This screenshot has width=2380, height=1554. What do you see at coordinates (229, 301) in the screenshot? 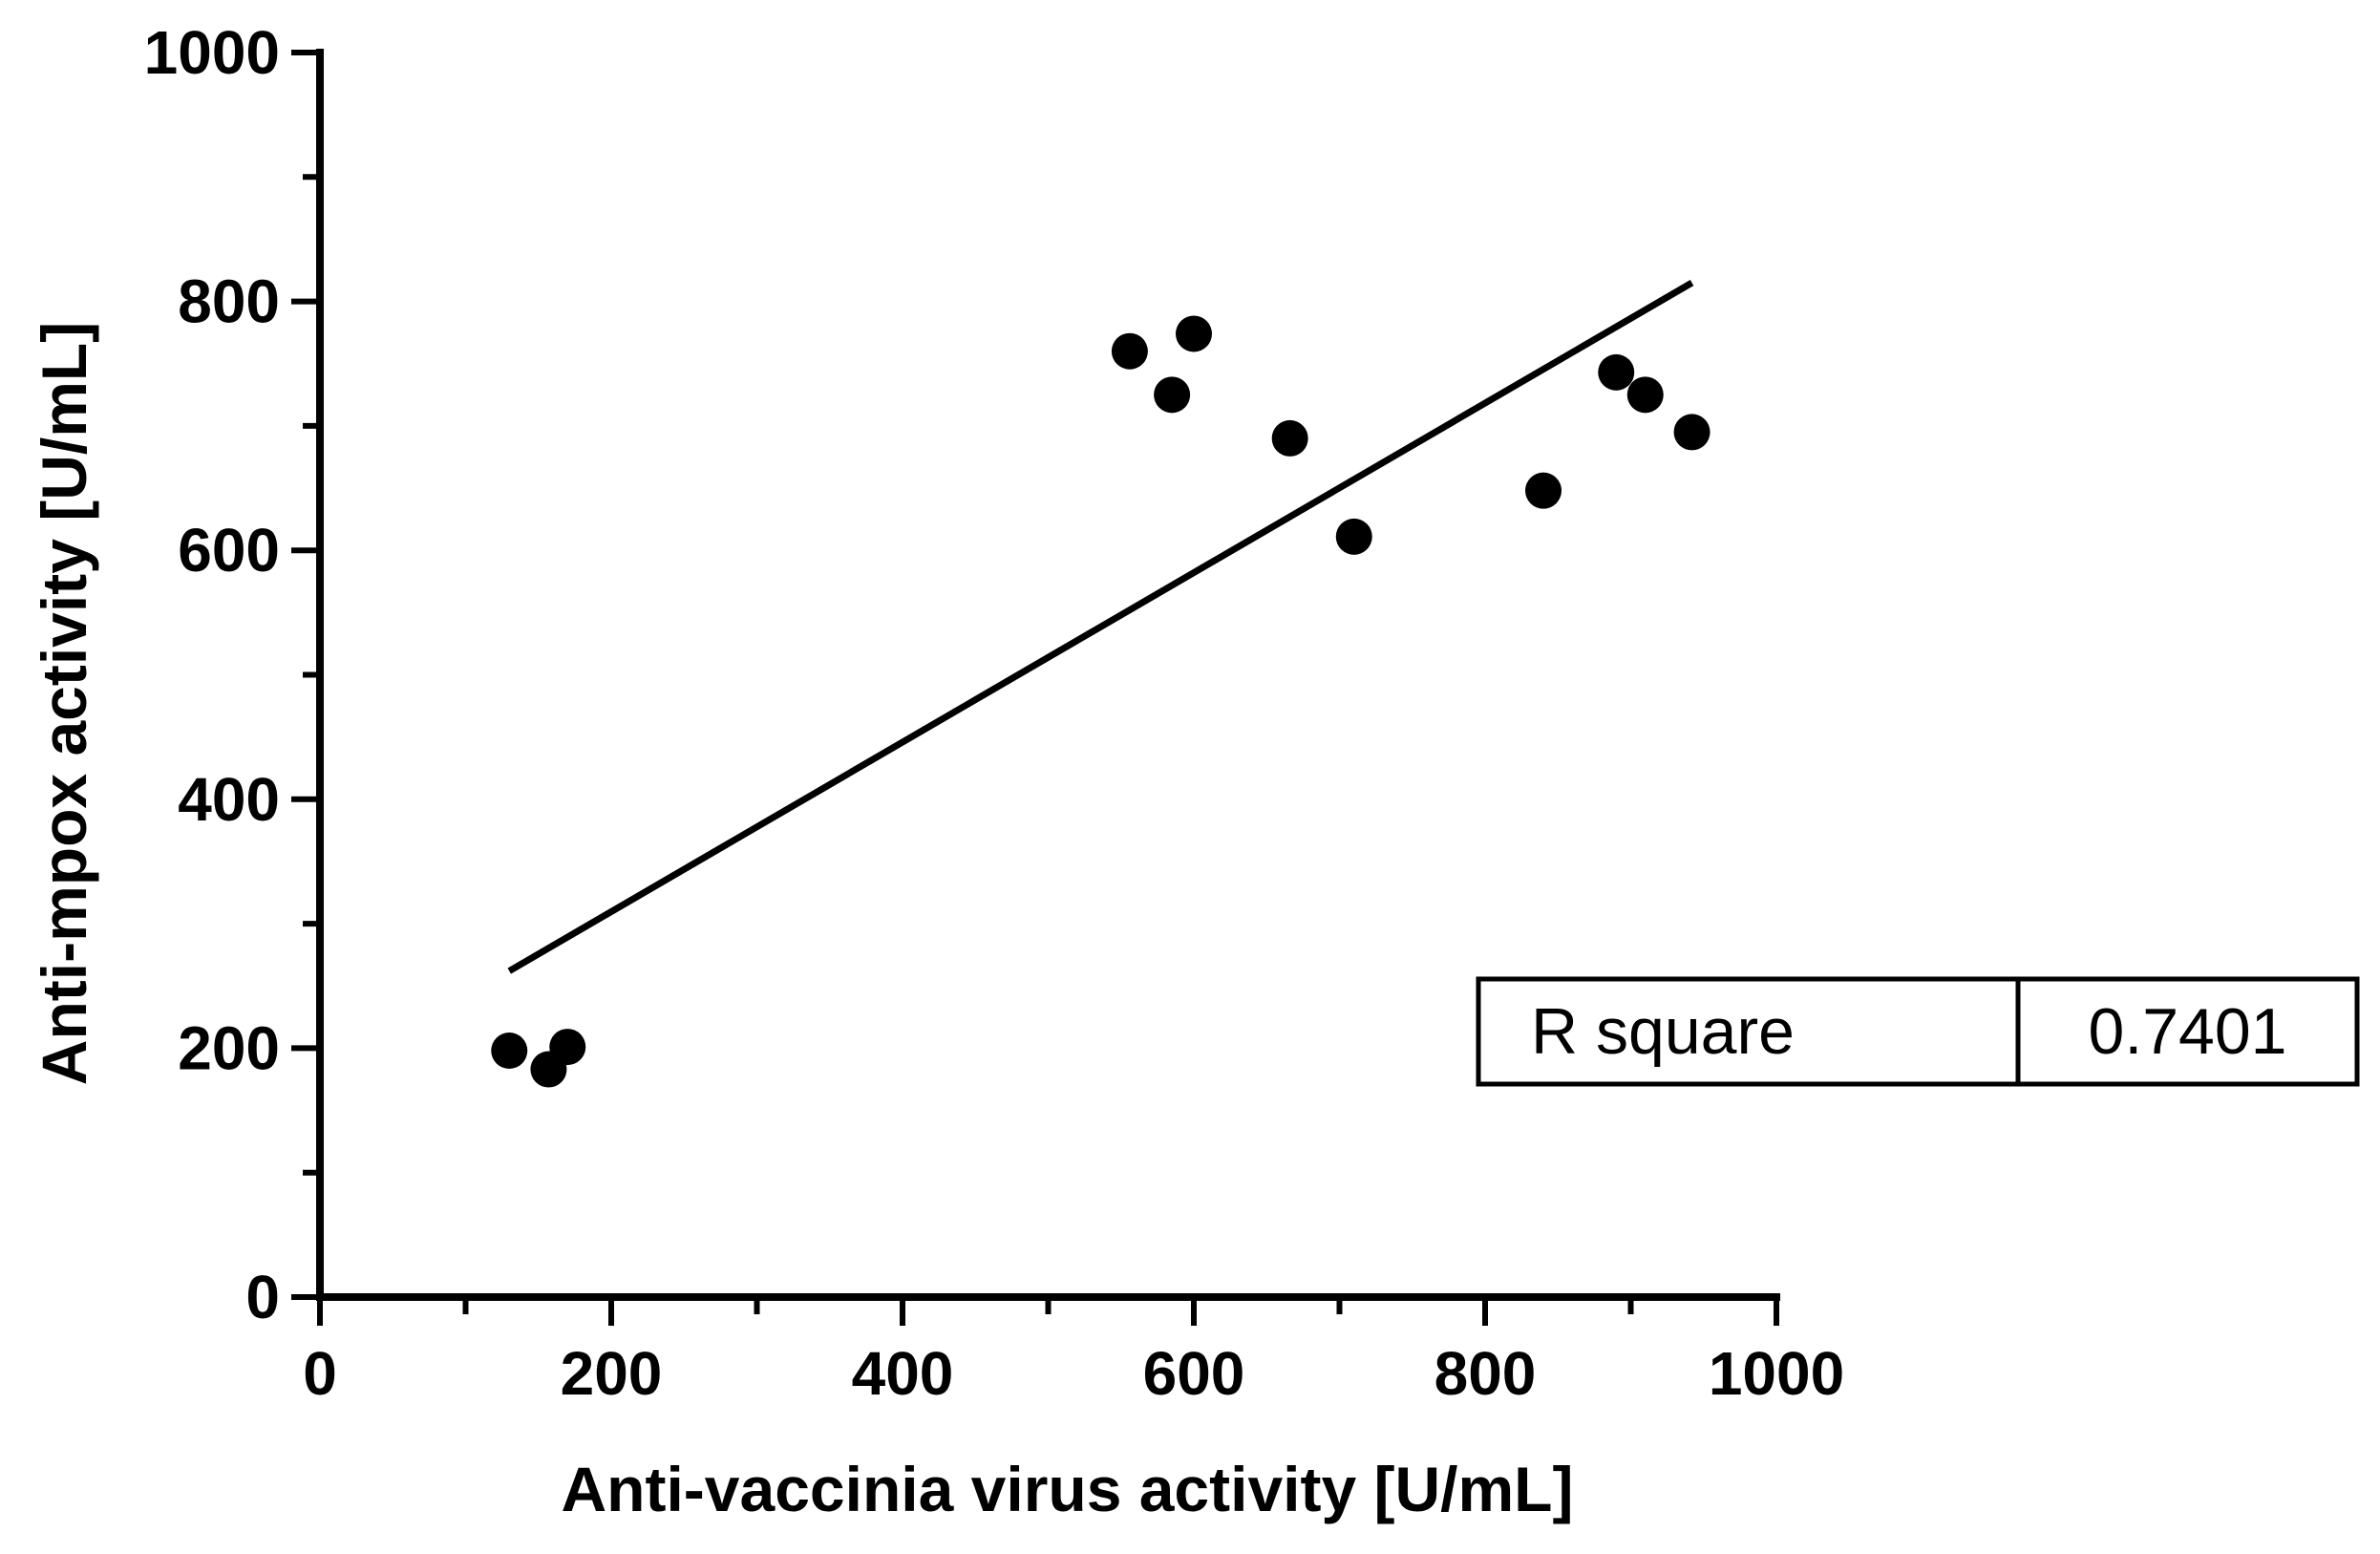
I see `y-tick-label: 800` at bounding box center [229, 301].